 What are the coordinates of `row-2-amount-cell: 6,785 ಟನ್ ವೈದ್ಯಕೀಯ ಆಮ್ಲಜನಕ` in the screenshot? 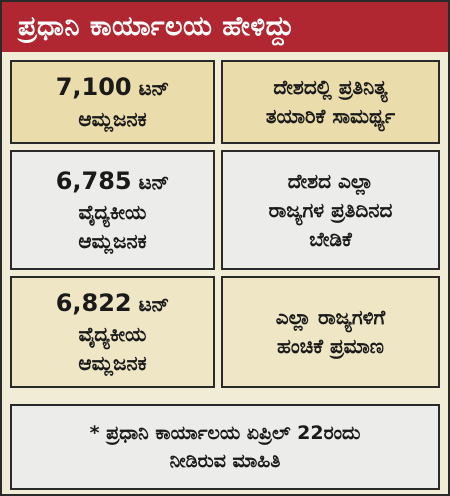 It's located at (112, 210).